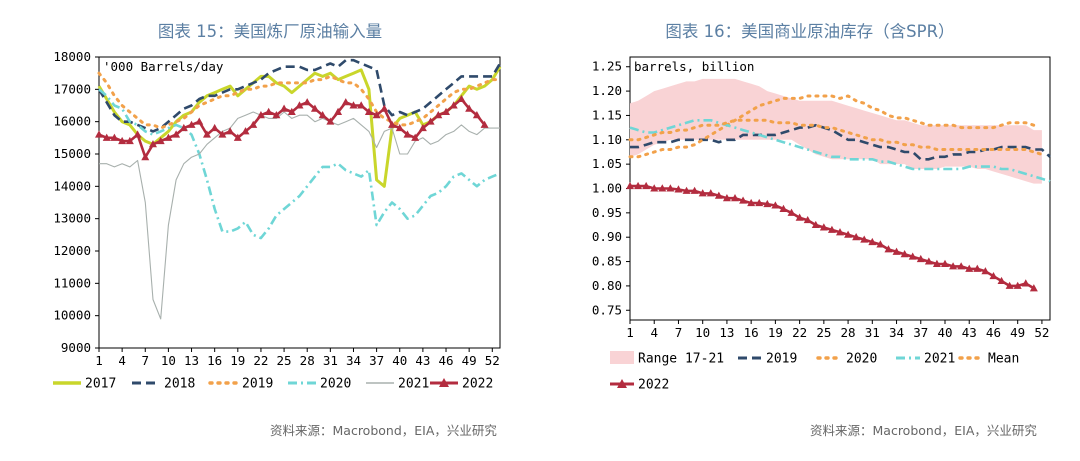  I want to click on y-tick-label: 16000, so click(72, 121).